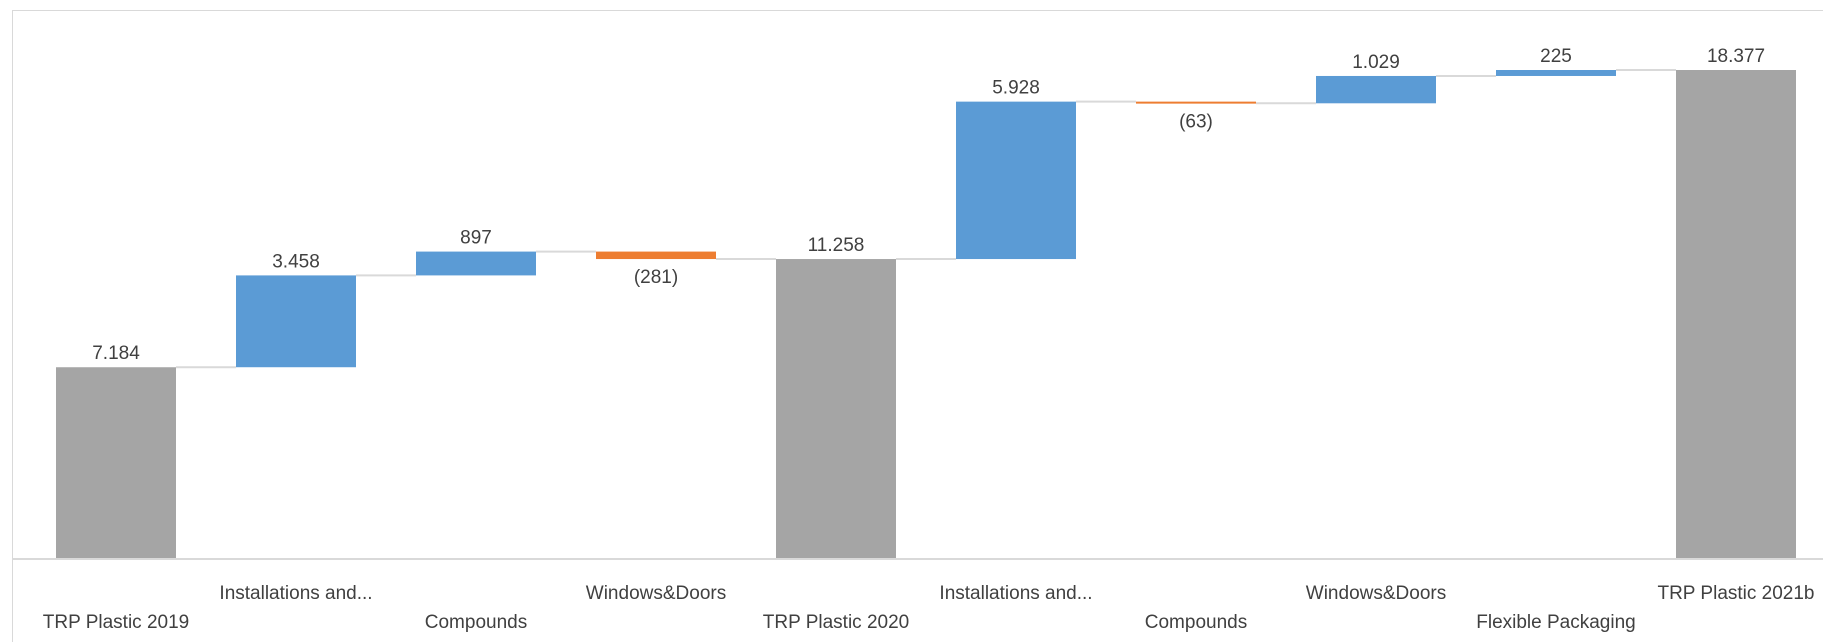 Image resolution: width=1823 pixels, height=642 pixels. What do you see at coordinates (1735, 593) in the screenshot?
I see `category-label: TRP Plastic 2021b` at bounding box center [1735, 593].